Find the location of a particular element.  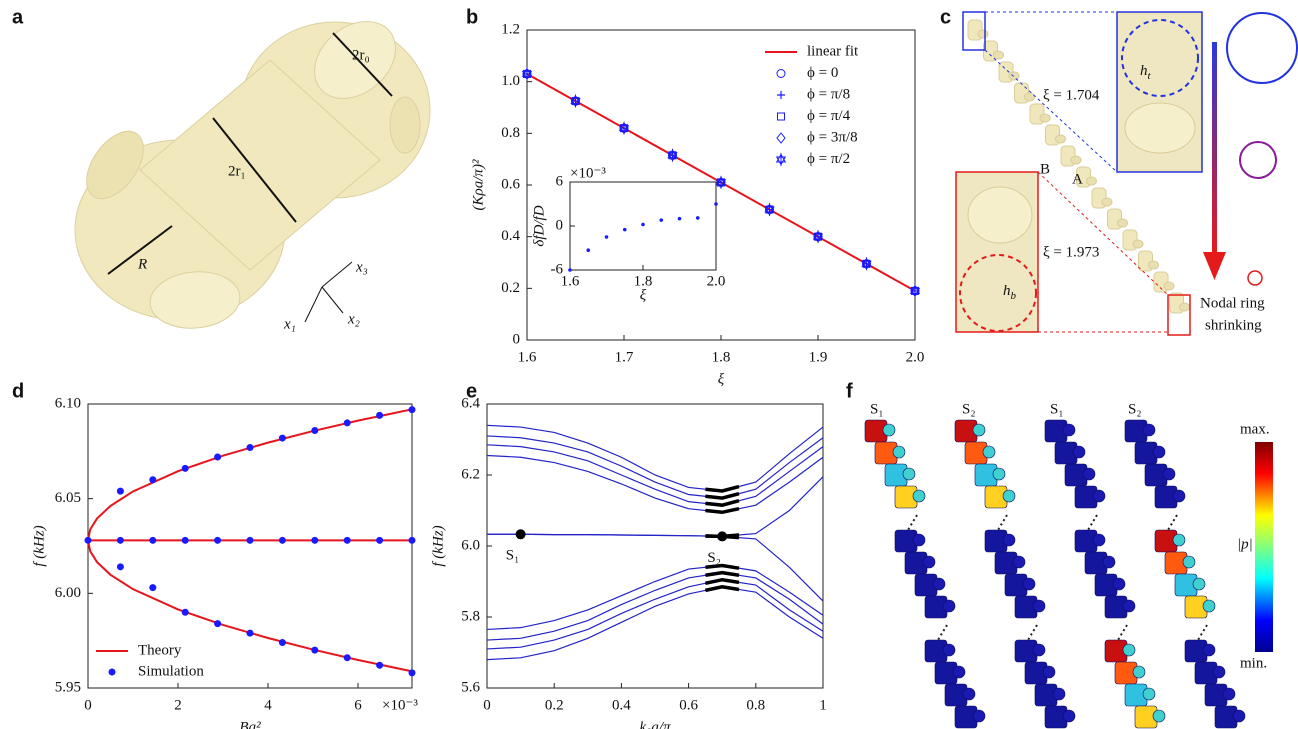

y-tick-label: 5.6 is located at coordinates (470, 687).